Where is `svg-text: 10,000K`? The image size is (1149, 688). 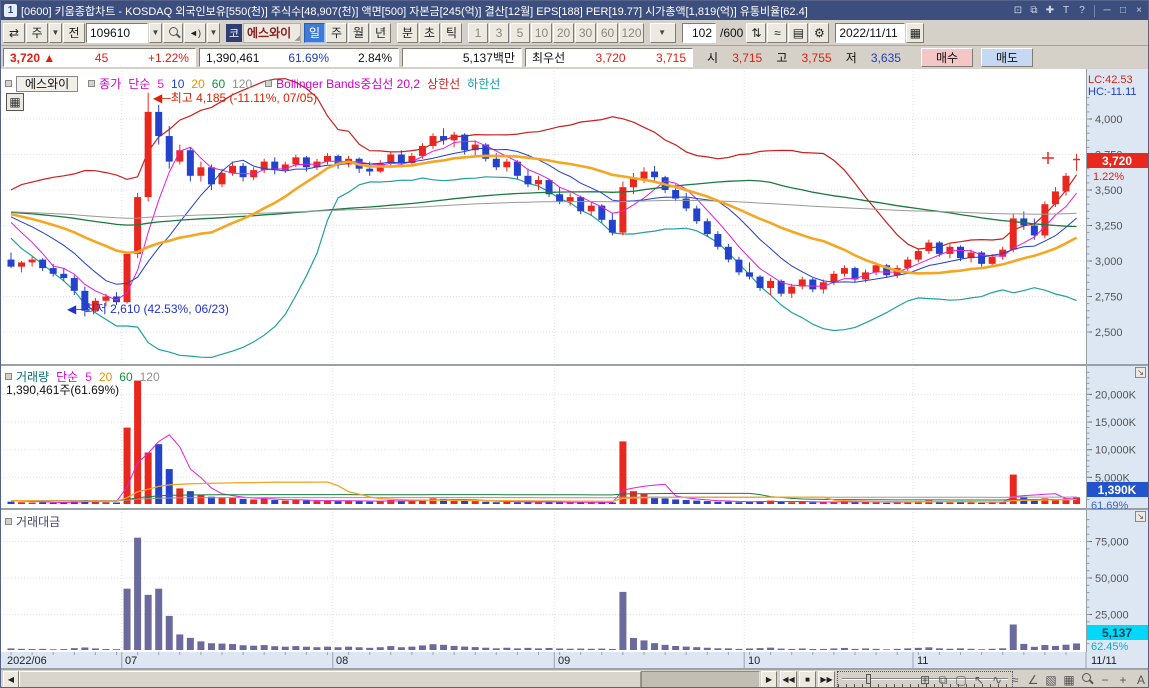
svg-text: 10,000K is located at coordinates (1116, 451).